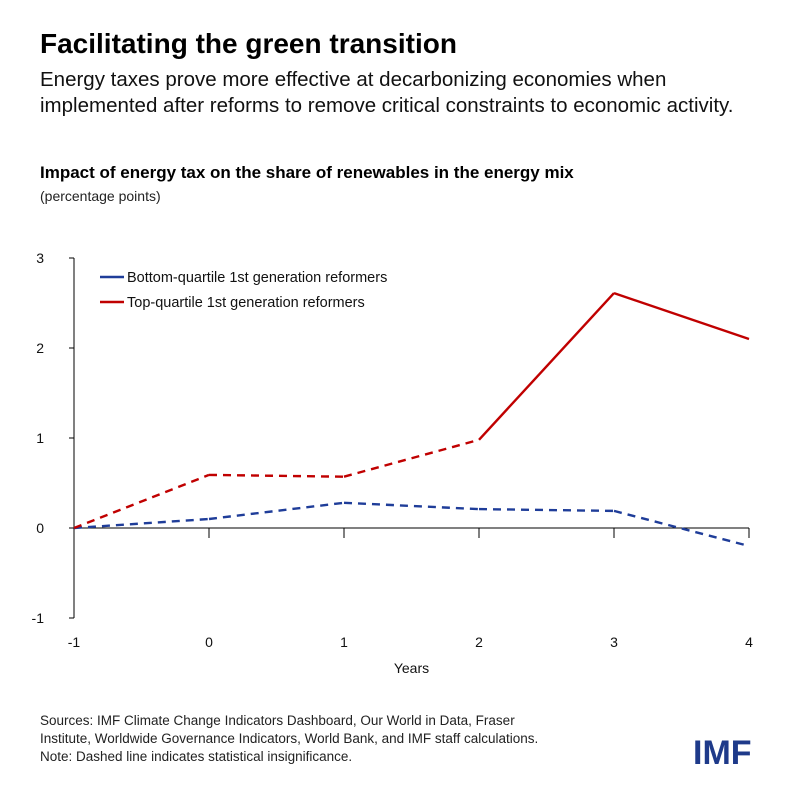 This screenshot has width=800, height=800. I want to click on legend-label: Bottom-quartile 1st generation reformers, so click(257, 278).